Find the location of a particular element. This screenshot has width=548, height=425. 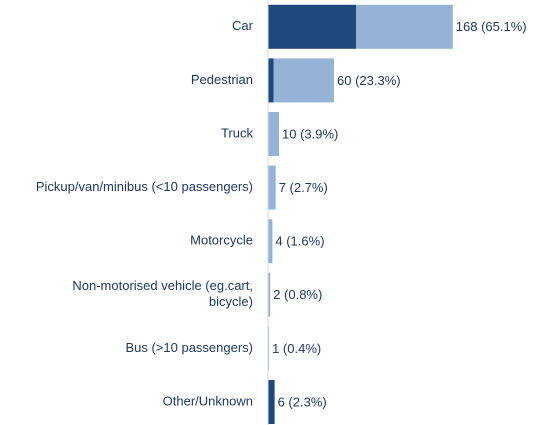

value-label: 2 (0.8%) is located at coordinates (297, 294).